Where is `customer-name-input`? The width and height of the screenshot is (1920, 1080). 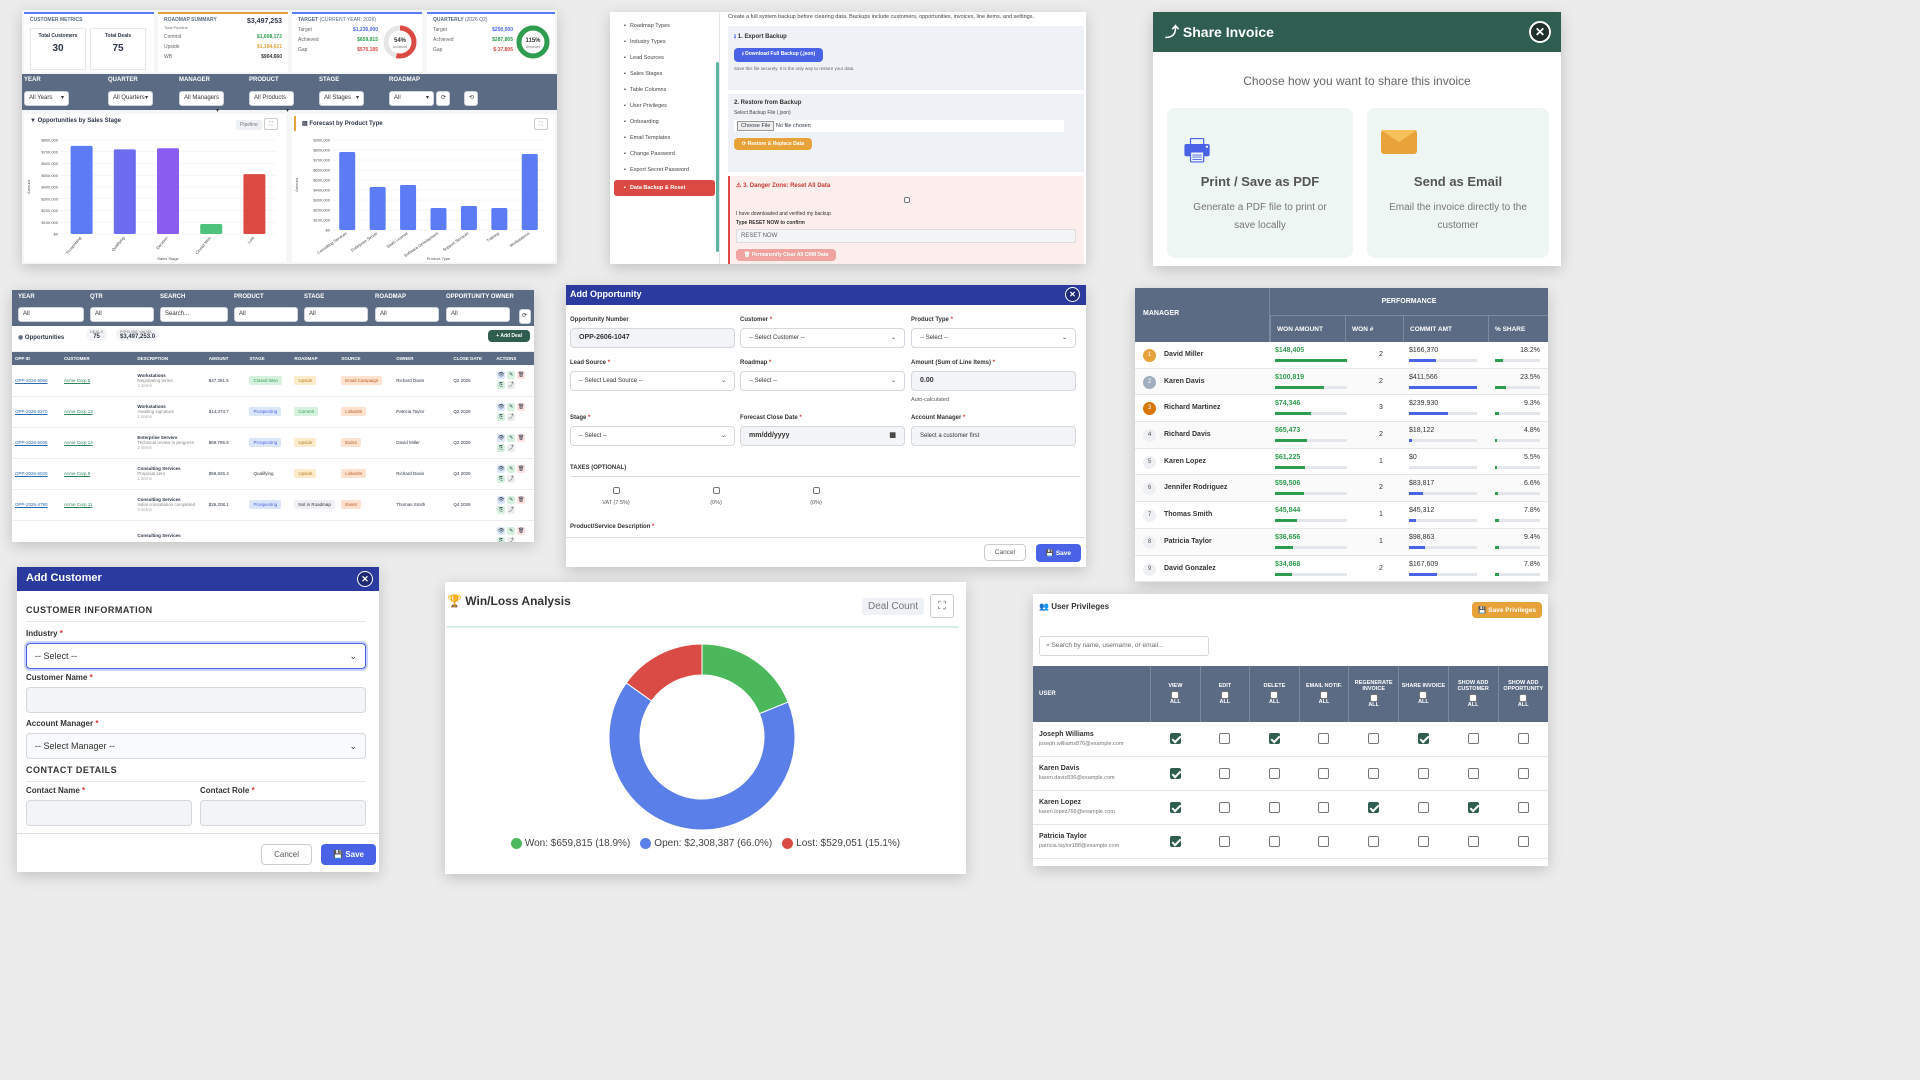
customer-name-input is located at coordinates (196, 700).